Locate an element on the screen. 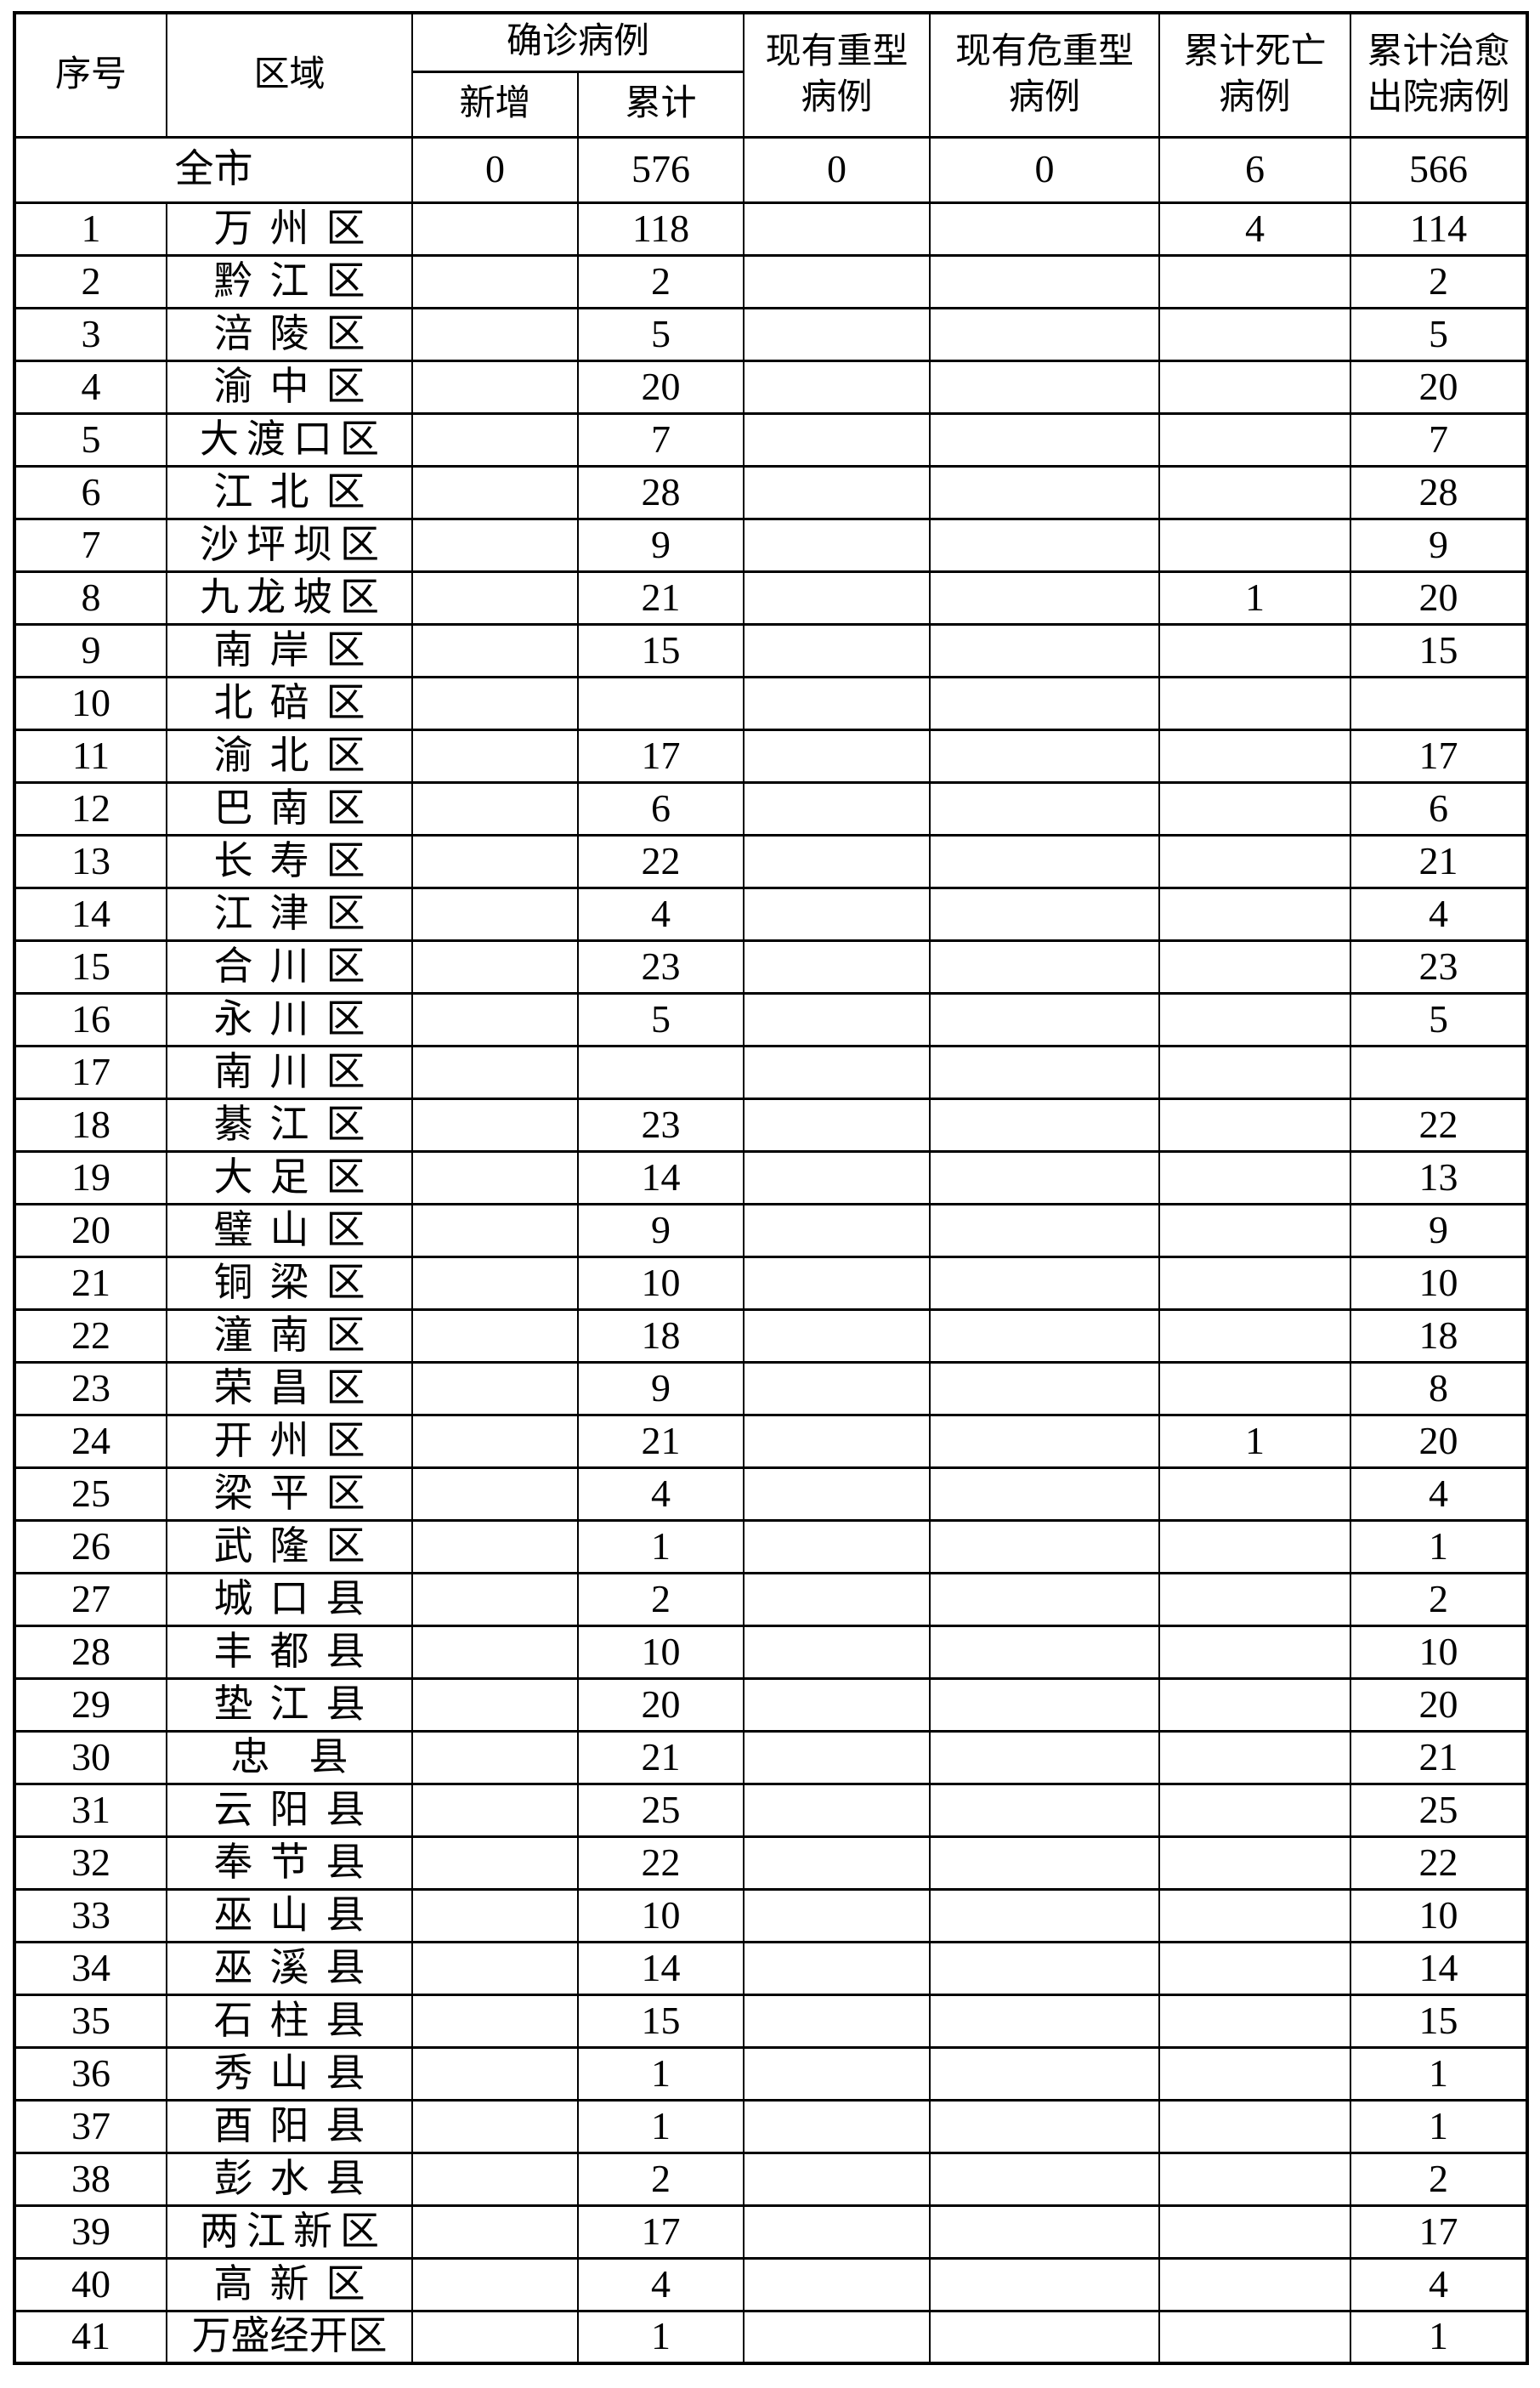  region-name: 江津区 is located at coordinates (297, 913).